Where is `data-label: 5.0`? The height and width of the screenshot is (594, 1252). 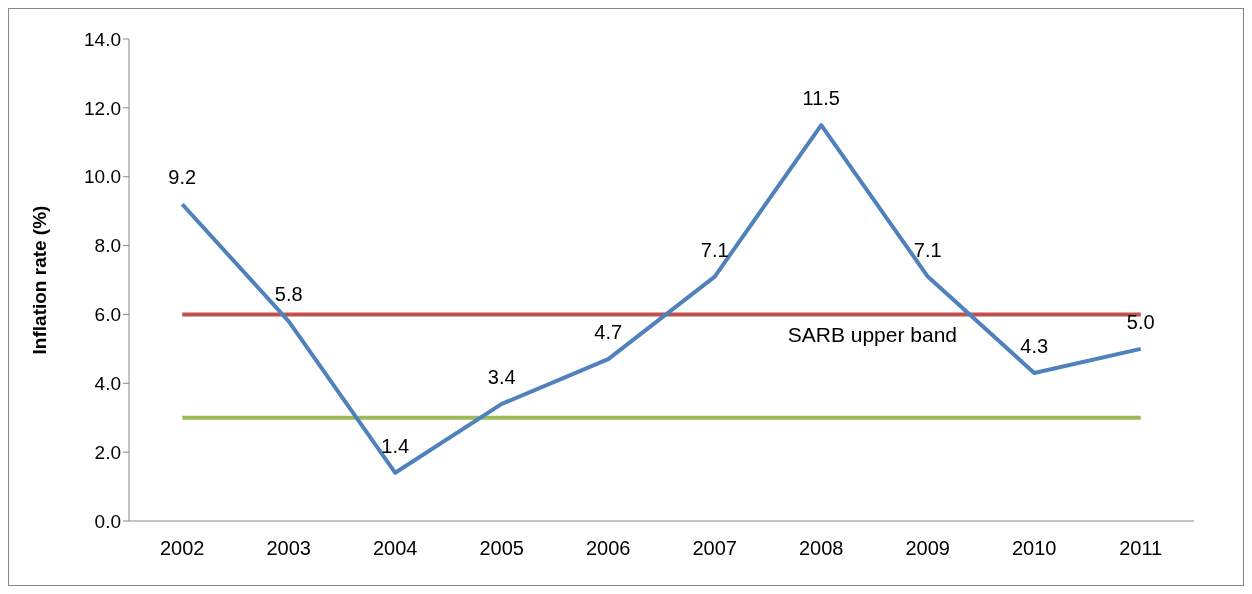
data-label: 5.0 is located at coordinates (1140, 321).